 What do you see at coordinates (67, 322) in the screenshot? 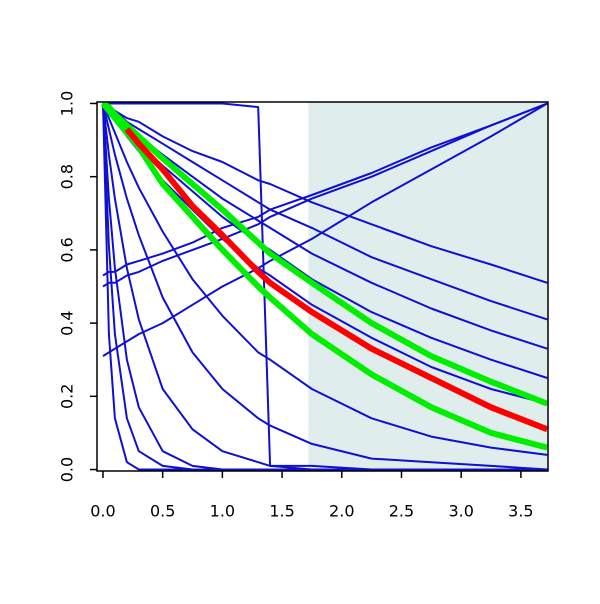
I see `y-tick-label: 0.4` at bounding box center [67, 322].